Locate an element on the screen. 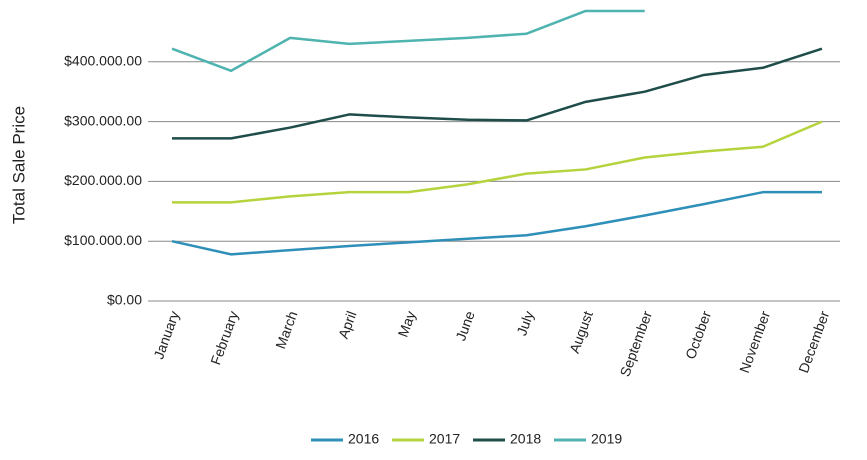  x-tick-label: September is located at coordinates (636, 344).